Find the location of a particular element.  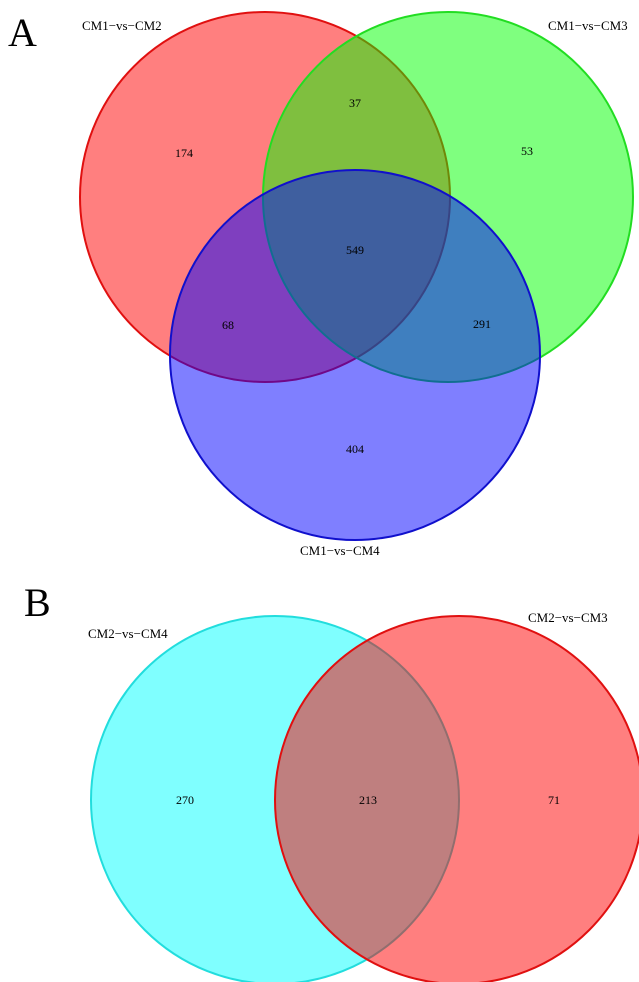

panel-b-letter: B is located at coordinates (37, 602).